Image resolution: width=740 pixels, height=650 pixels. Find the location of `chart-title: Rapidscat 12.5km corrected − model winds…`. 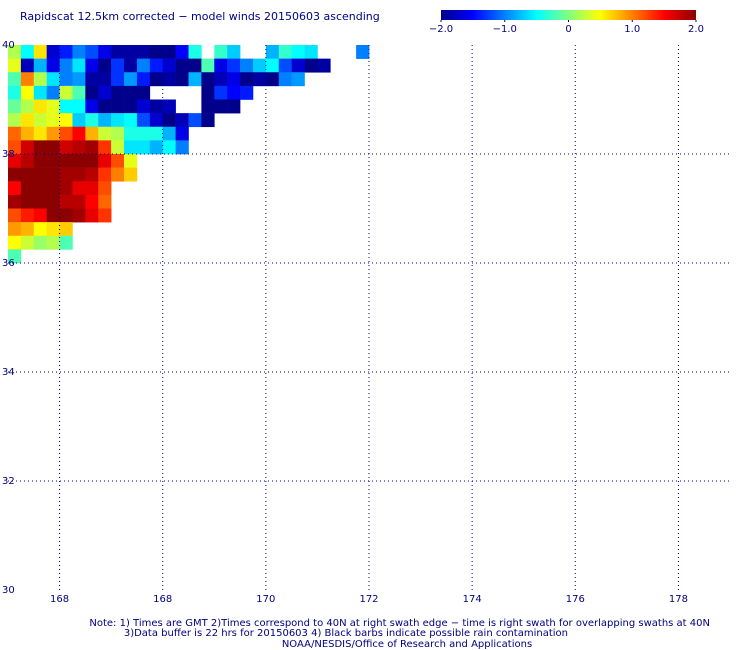

chart-title: Rapidscat 12.5km corrected − model winds… is located at coordinates (200, 16).